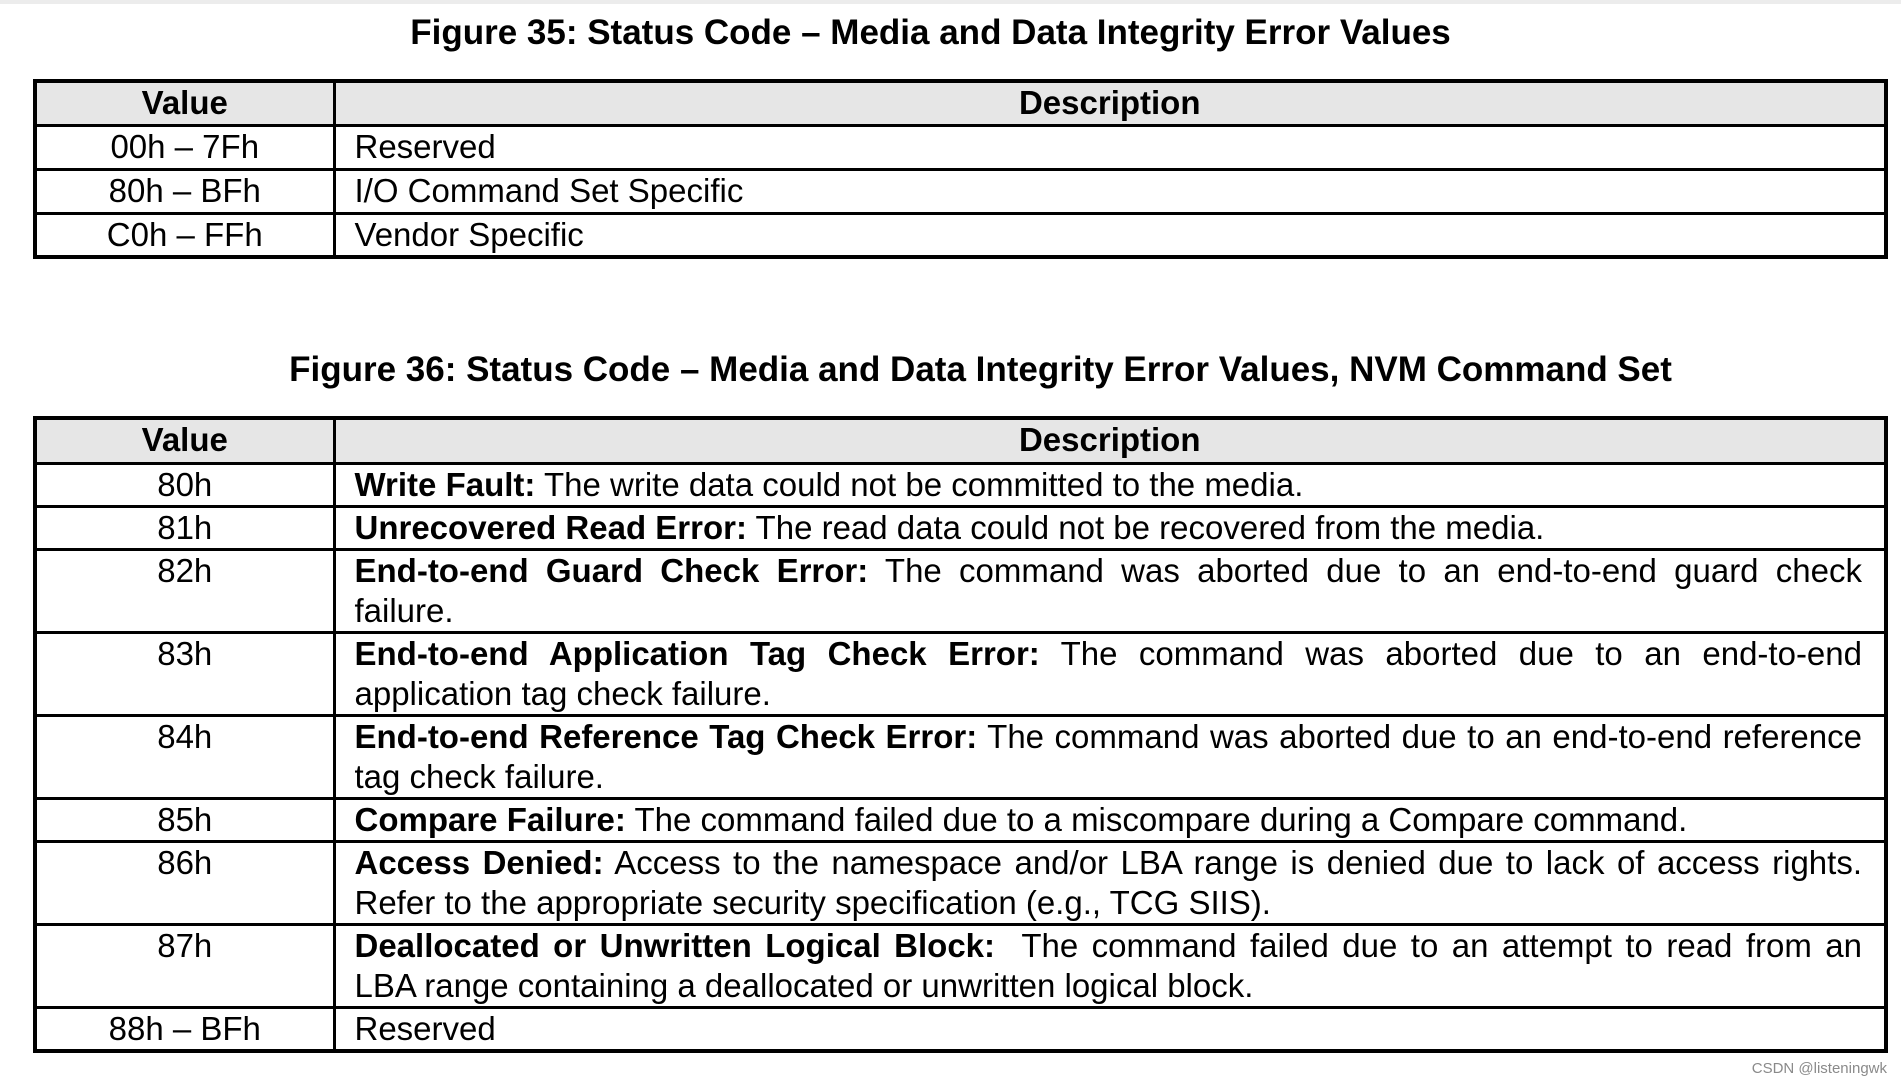 This screenshot has height=1087, width=1901. What do you see at coordinates (490, 819) in the screenshot?
I see `status-name: Compare Failure:` at bounding box center [490, 819].